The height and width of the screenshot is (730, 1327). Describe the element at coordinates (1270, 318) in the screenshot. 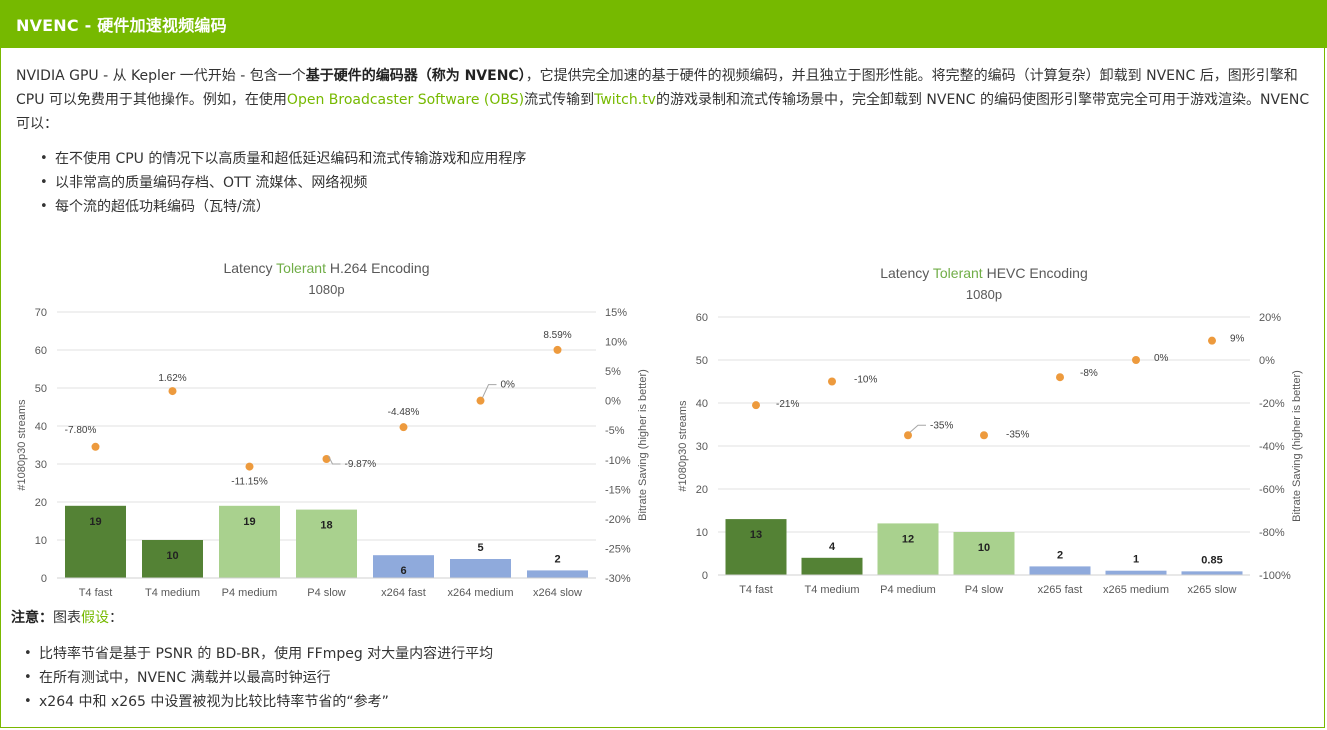

I see `y2-tick-label: 20%` at that location.